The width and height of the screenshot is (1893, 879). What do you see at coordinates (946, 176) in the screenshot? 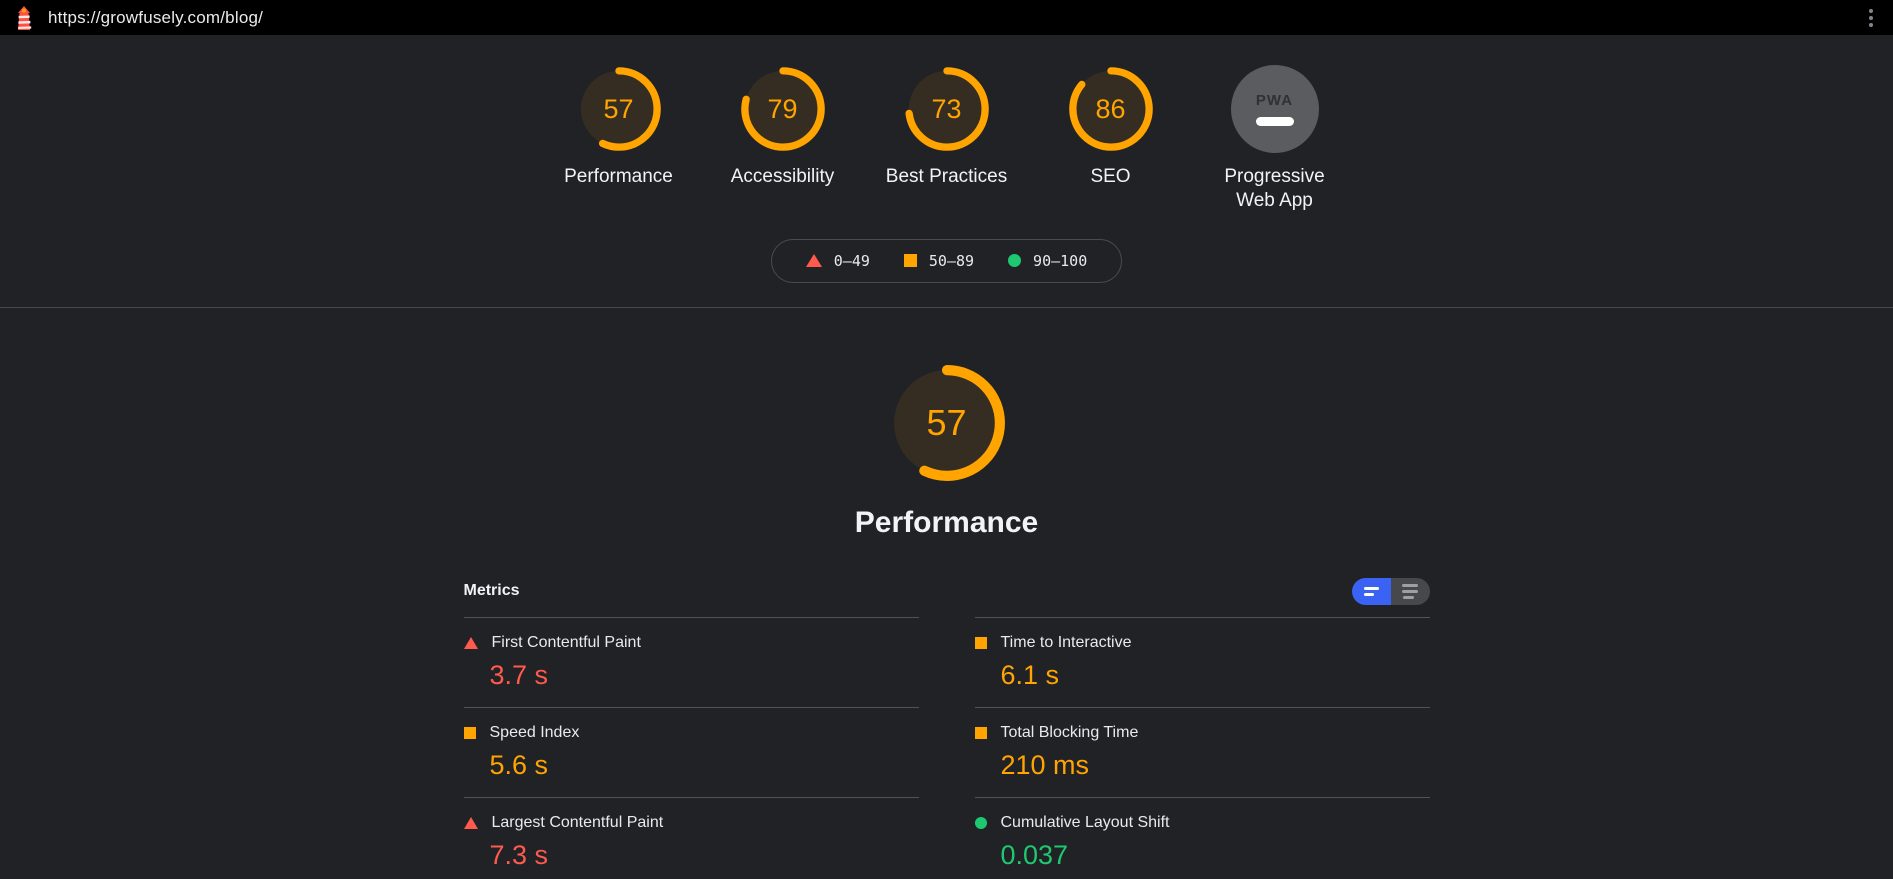
I see `best-practices-score-label: Best Practices` at bounding box center [946, 176].